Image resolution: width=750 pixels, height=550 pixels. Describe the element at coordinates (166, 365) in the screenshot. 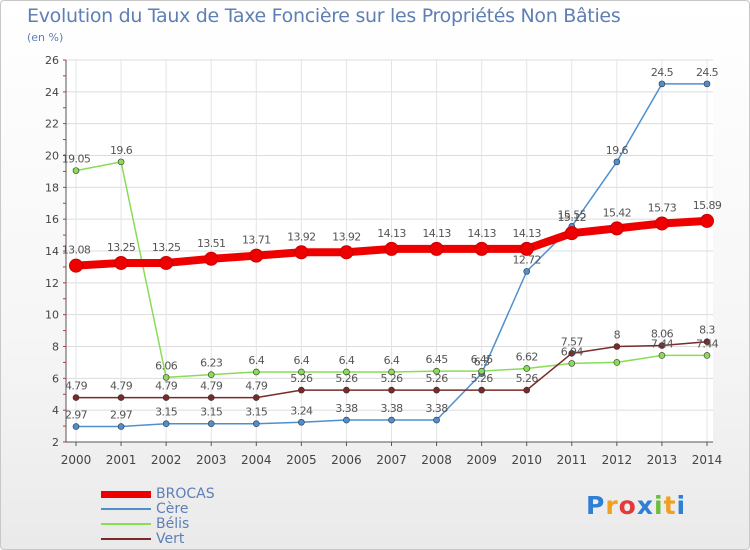

I see `data-label-belis: 6.06` at that location.